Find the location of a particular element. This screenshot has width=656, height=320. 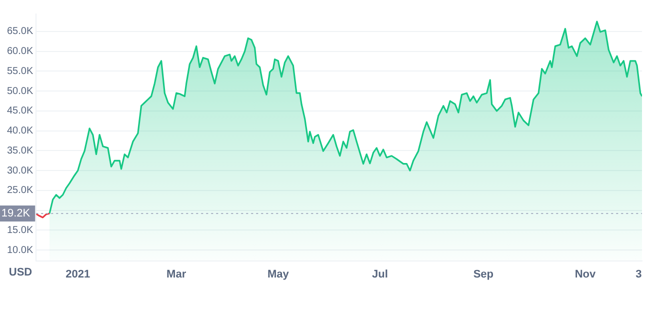

y-tick-label: 10.0K is located at coordinates (20, 250).